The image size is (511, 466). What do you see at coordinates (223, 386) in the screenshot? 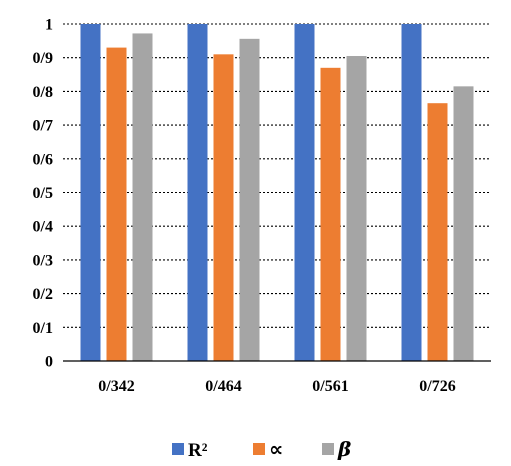
I see `x-tick-label: 0/464` at bounding box center [223, 386].